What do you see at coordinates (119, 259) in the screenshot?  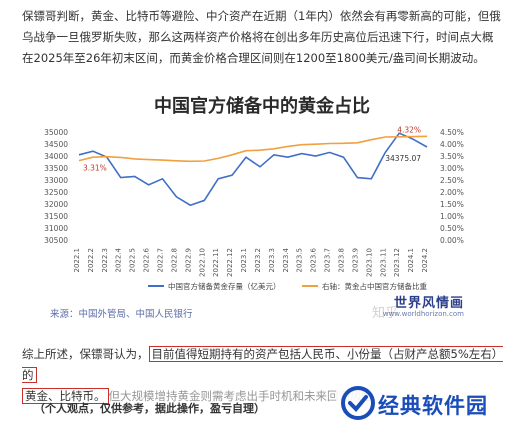 I see `x-tick-label: 2022.4` at bounding box center [119, 259].